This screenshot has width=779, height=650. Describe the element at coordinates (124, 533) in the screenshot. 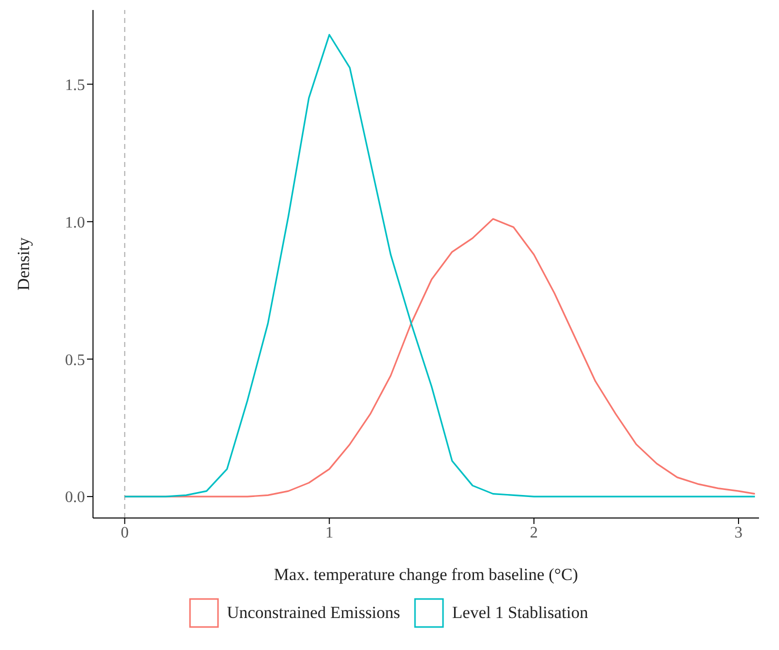

I see `x-tick-label: 0` at that location.